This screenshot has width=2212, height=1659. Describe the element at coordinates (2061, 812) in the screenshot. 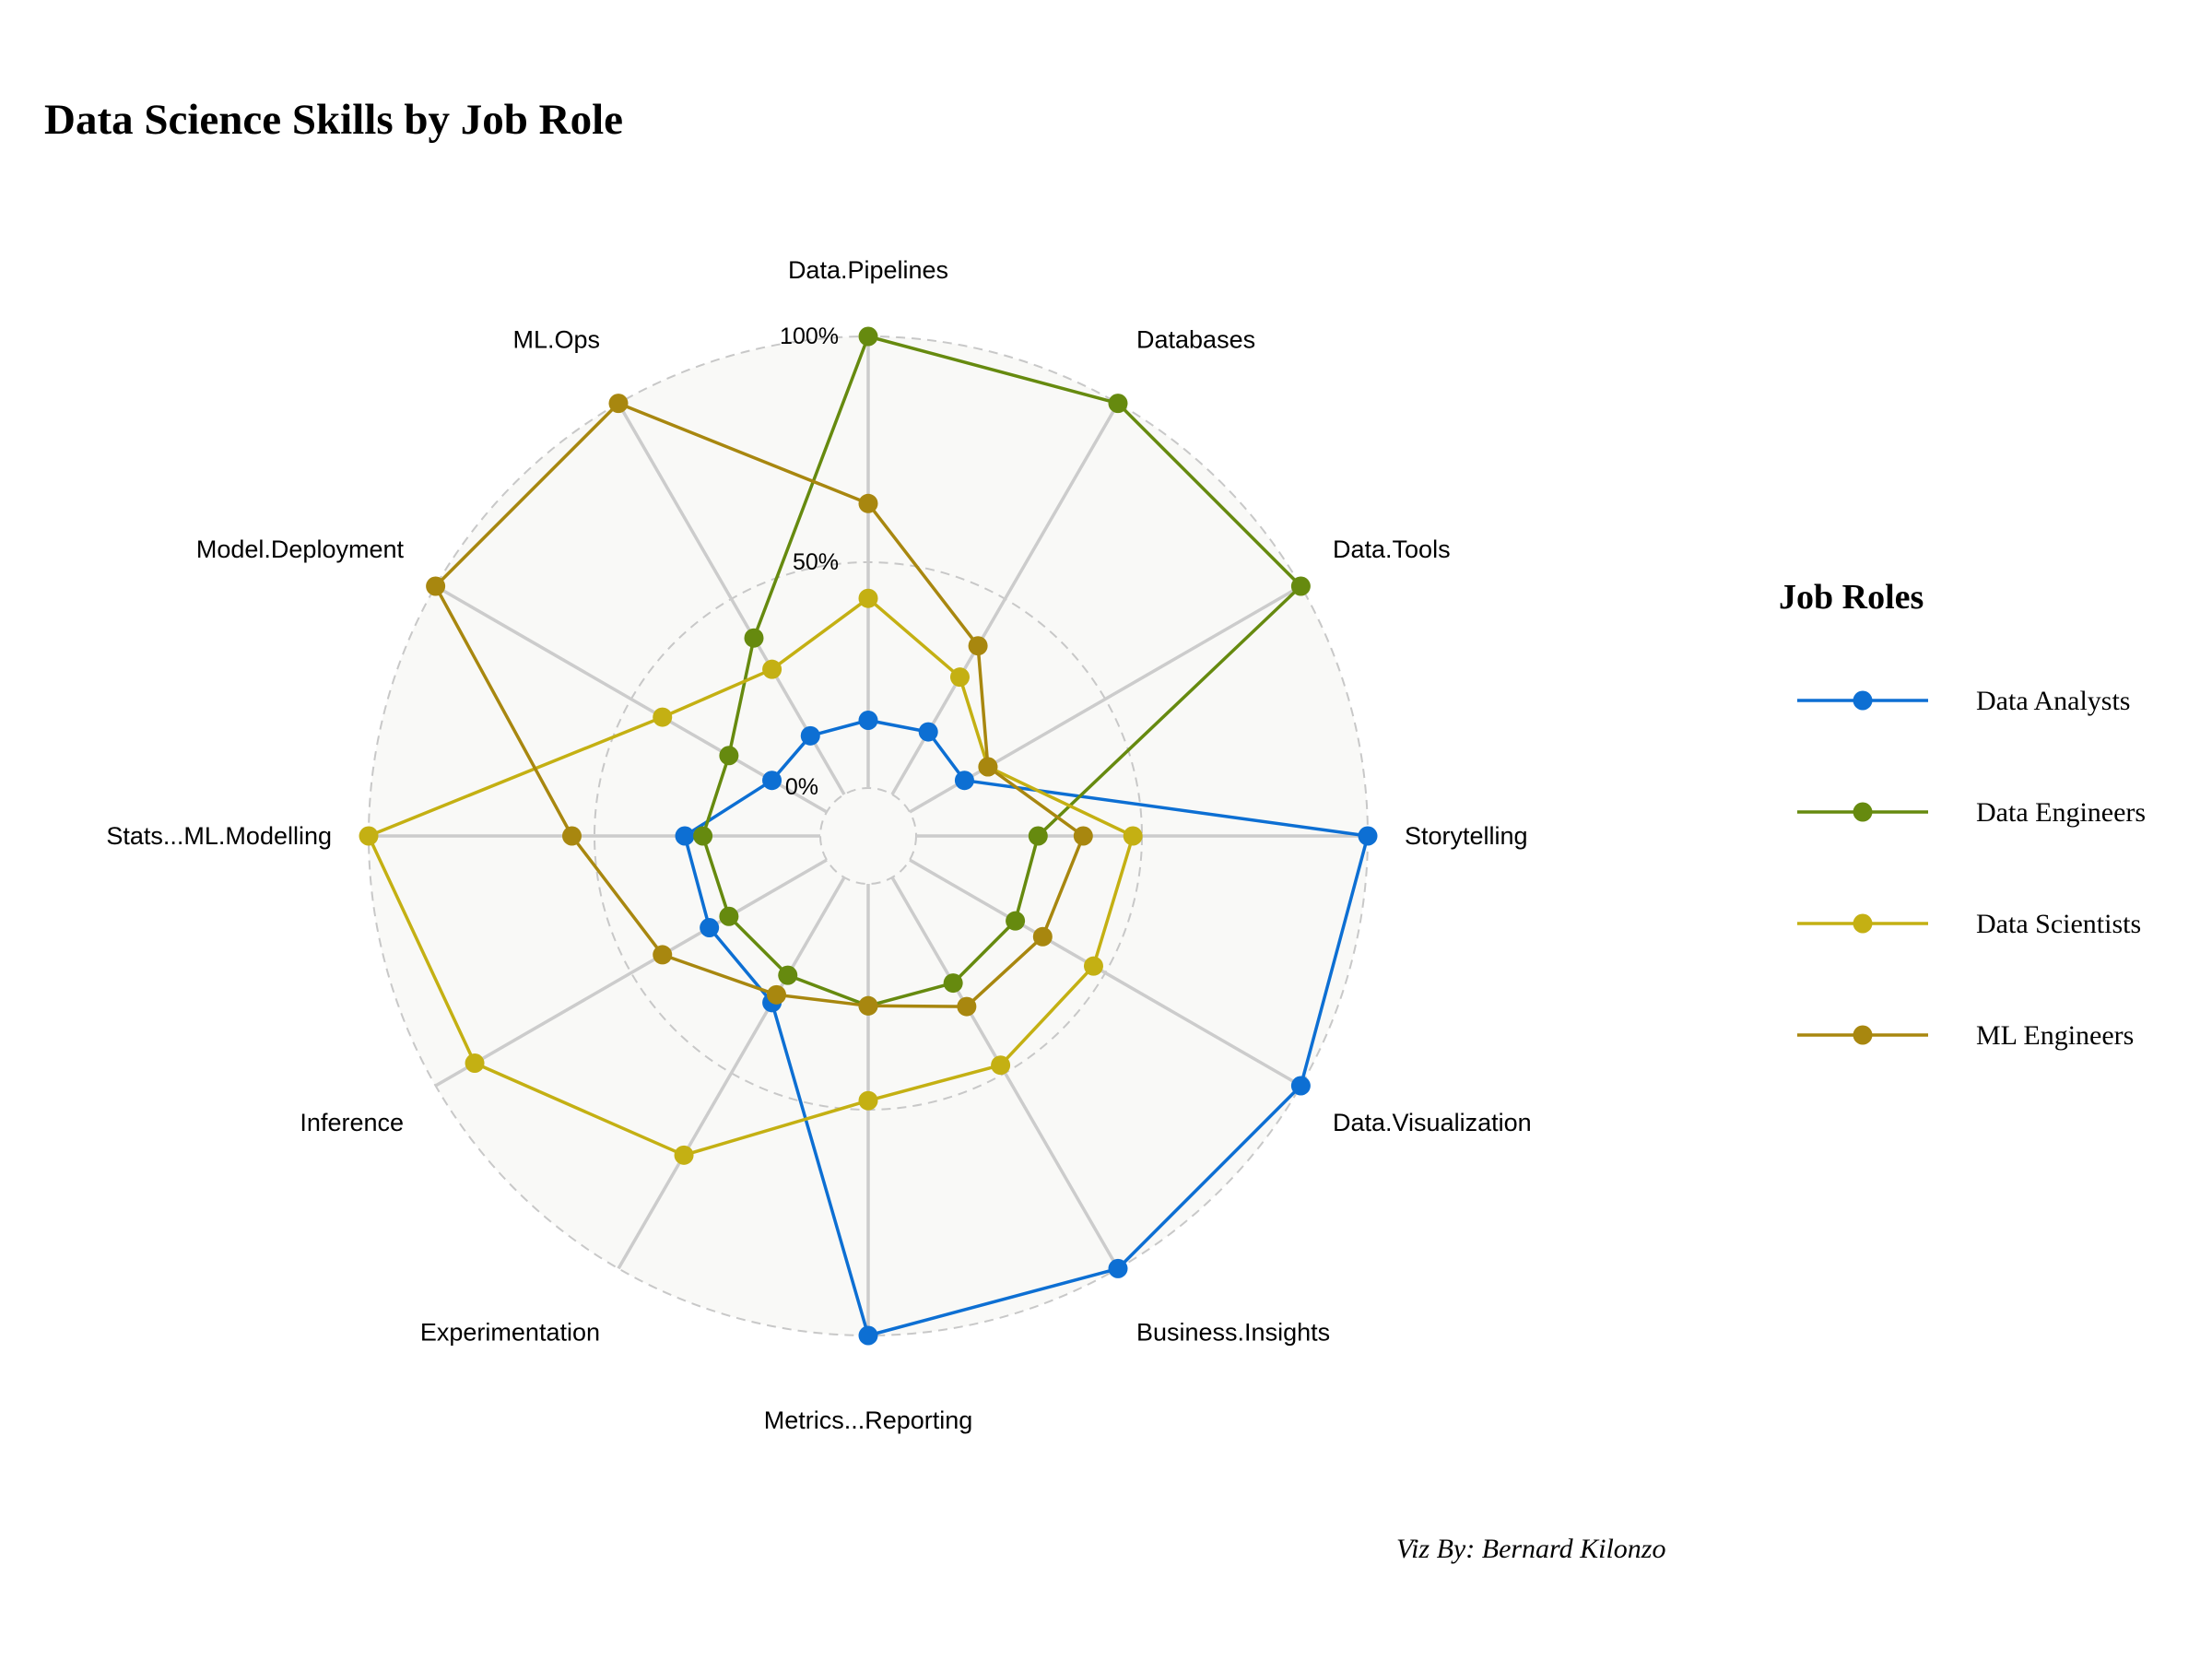

I see `legend-label: Data Engineers` at that location.